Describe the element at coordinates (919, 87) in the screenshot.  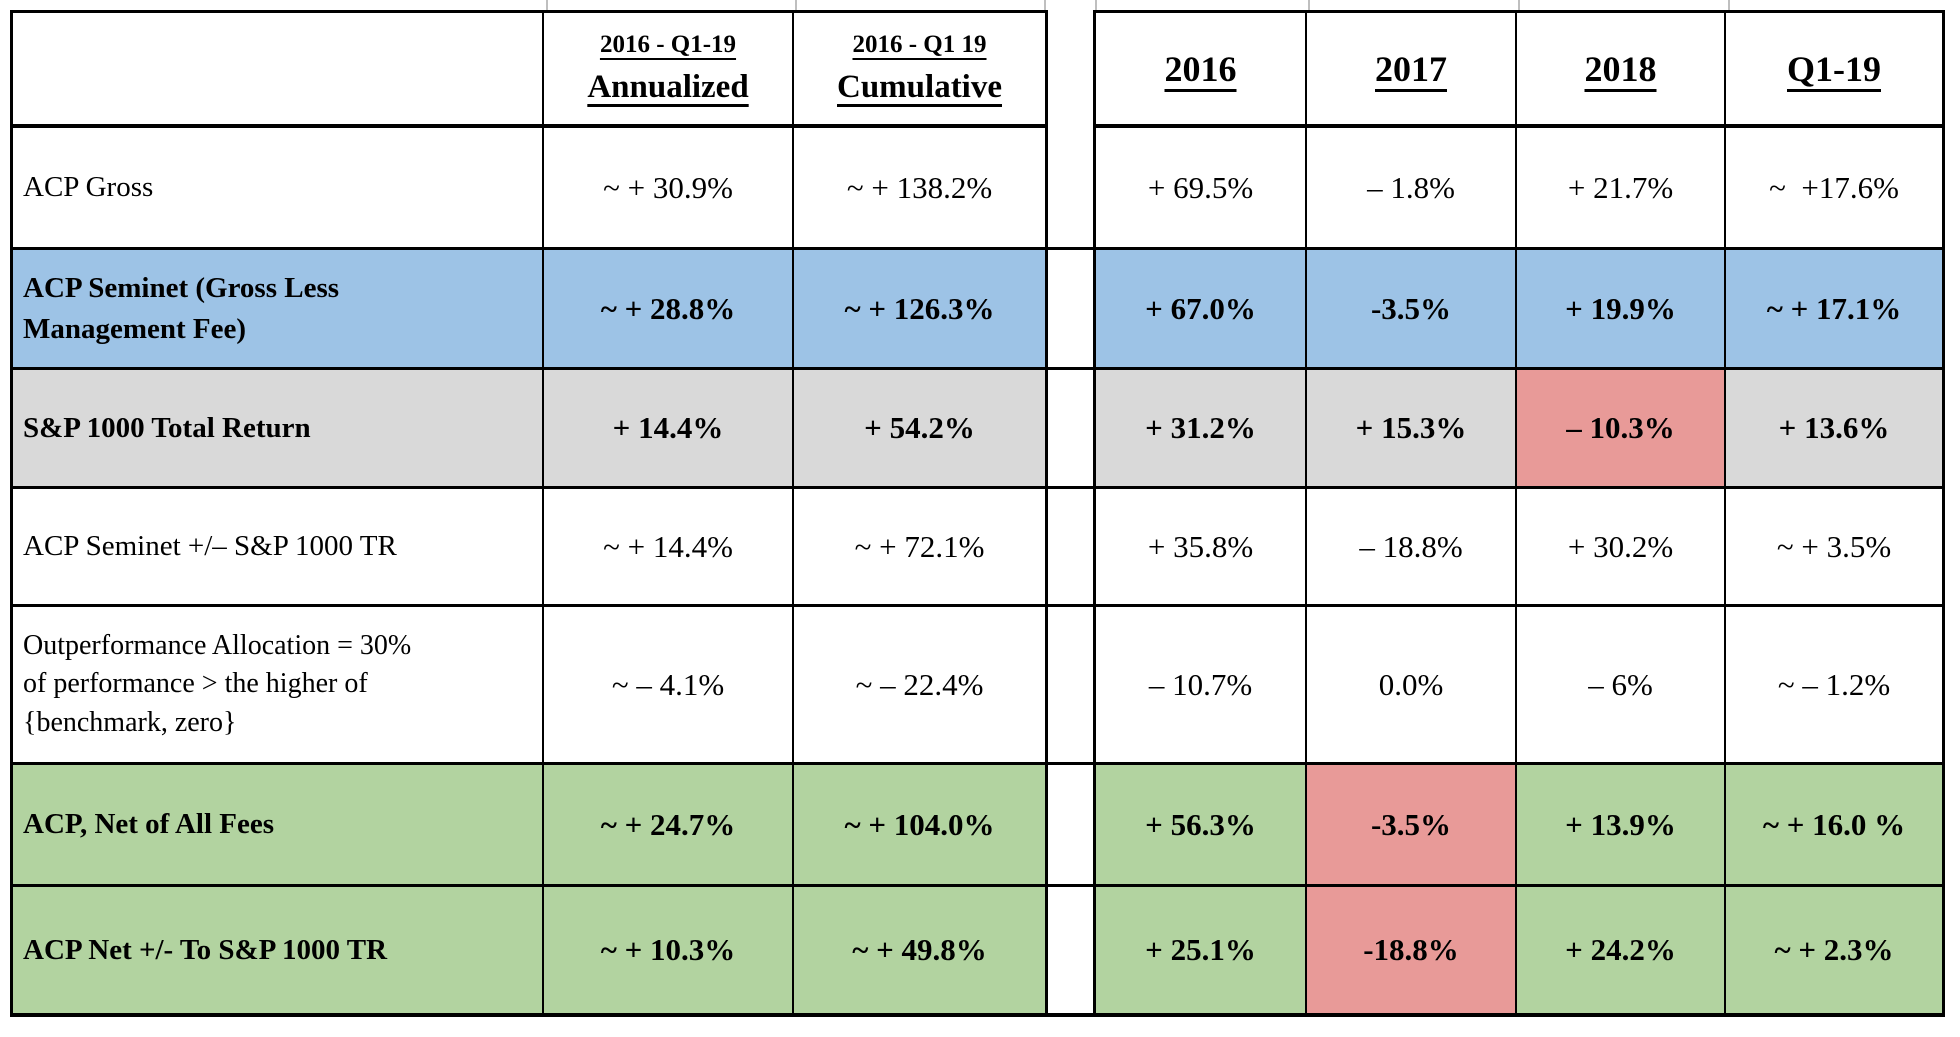
I see `header-cumulative-label: Cumulative` at that location.